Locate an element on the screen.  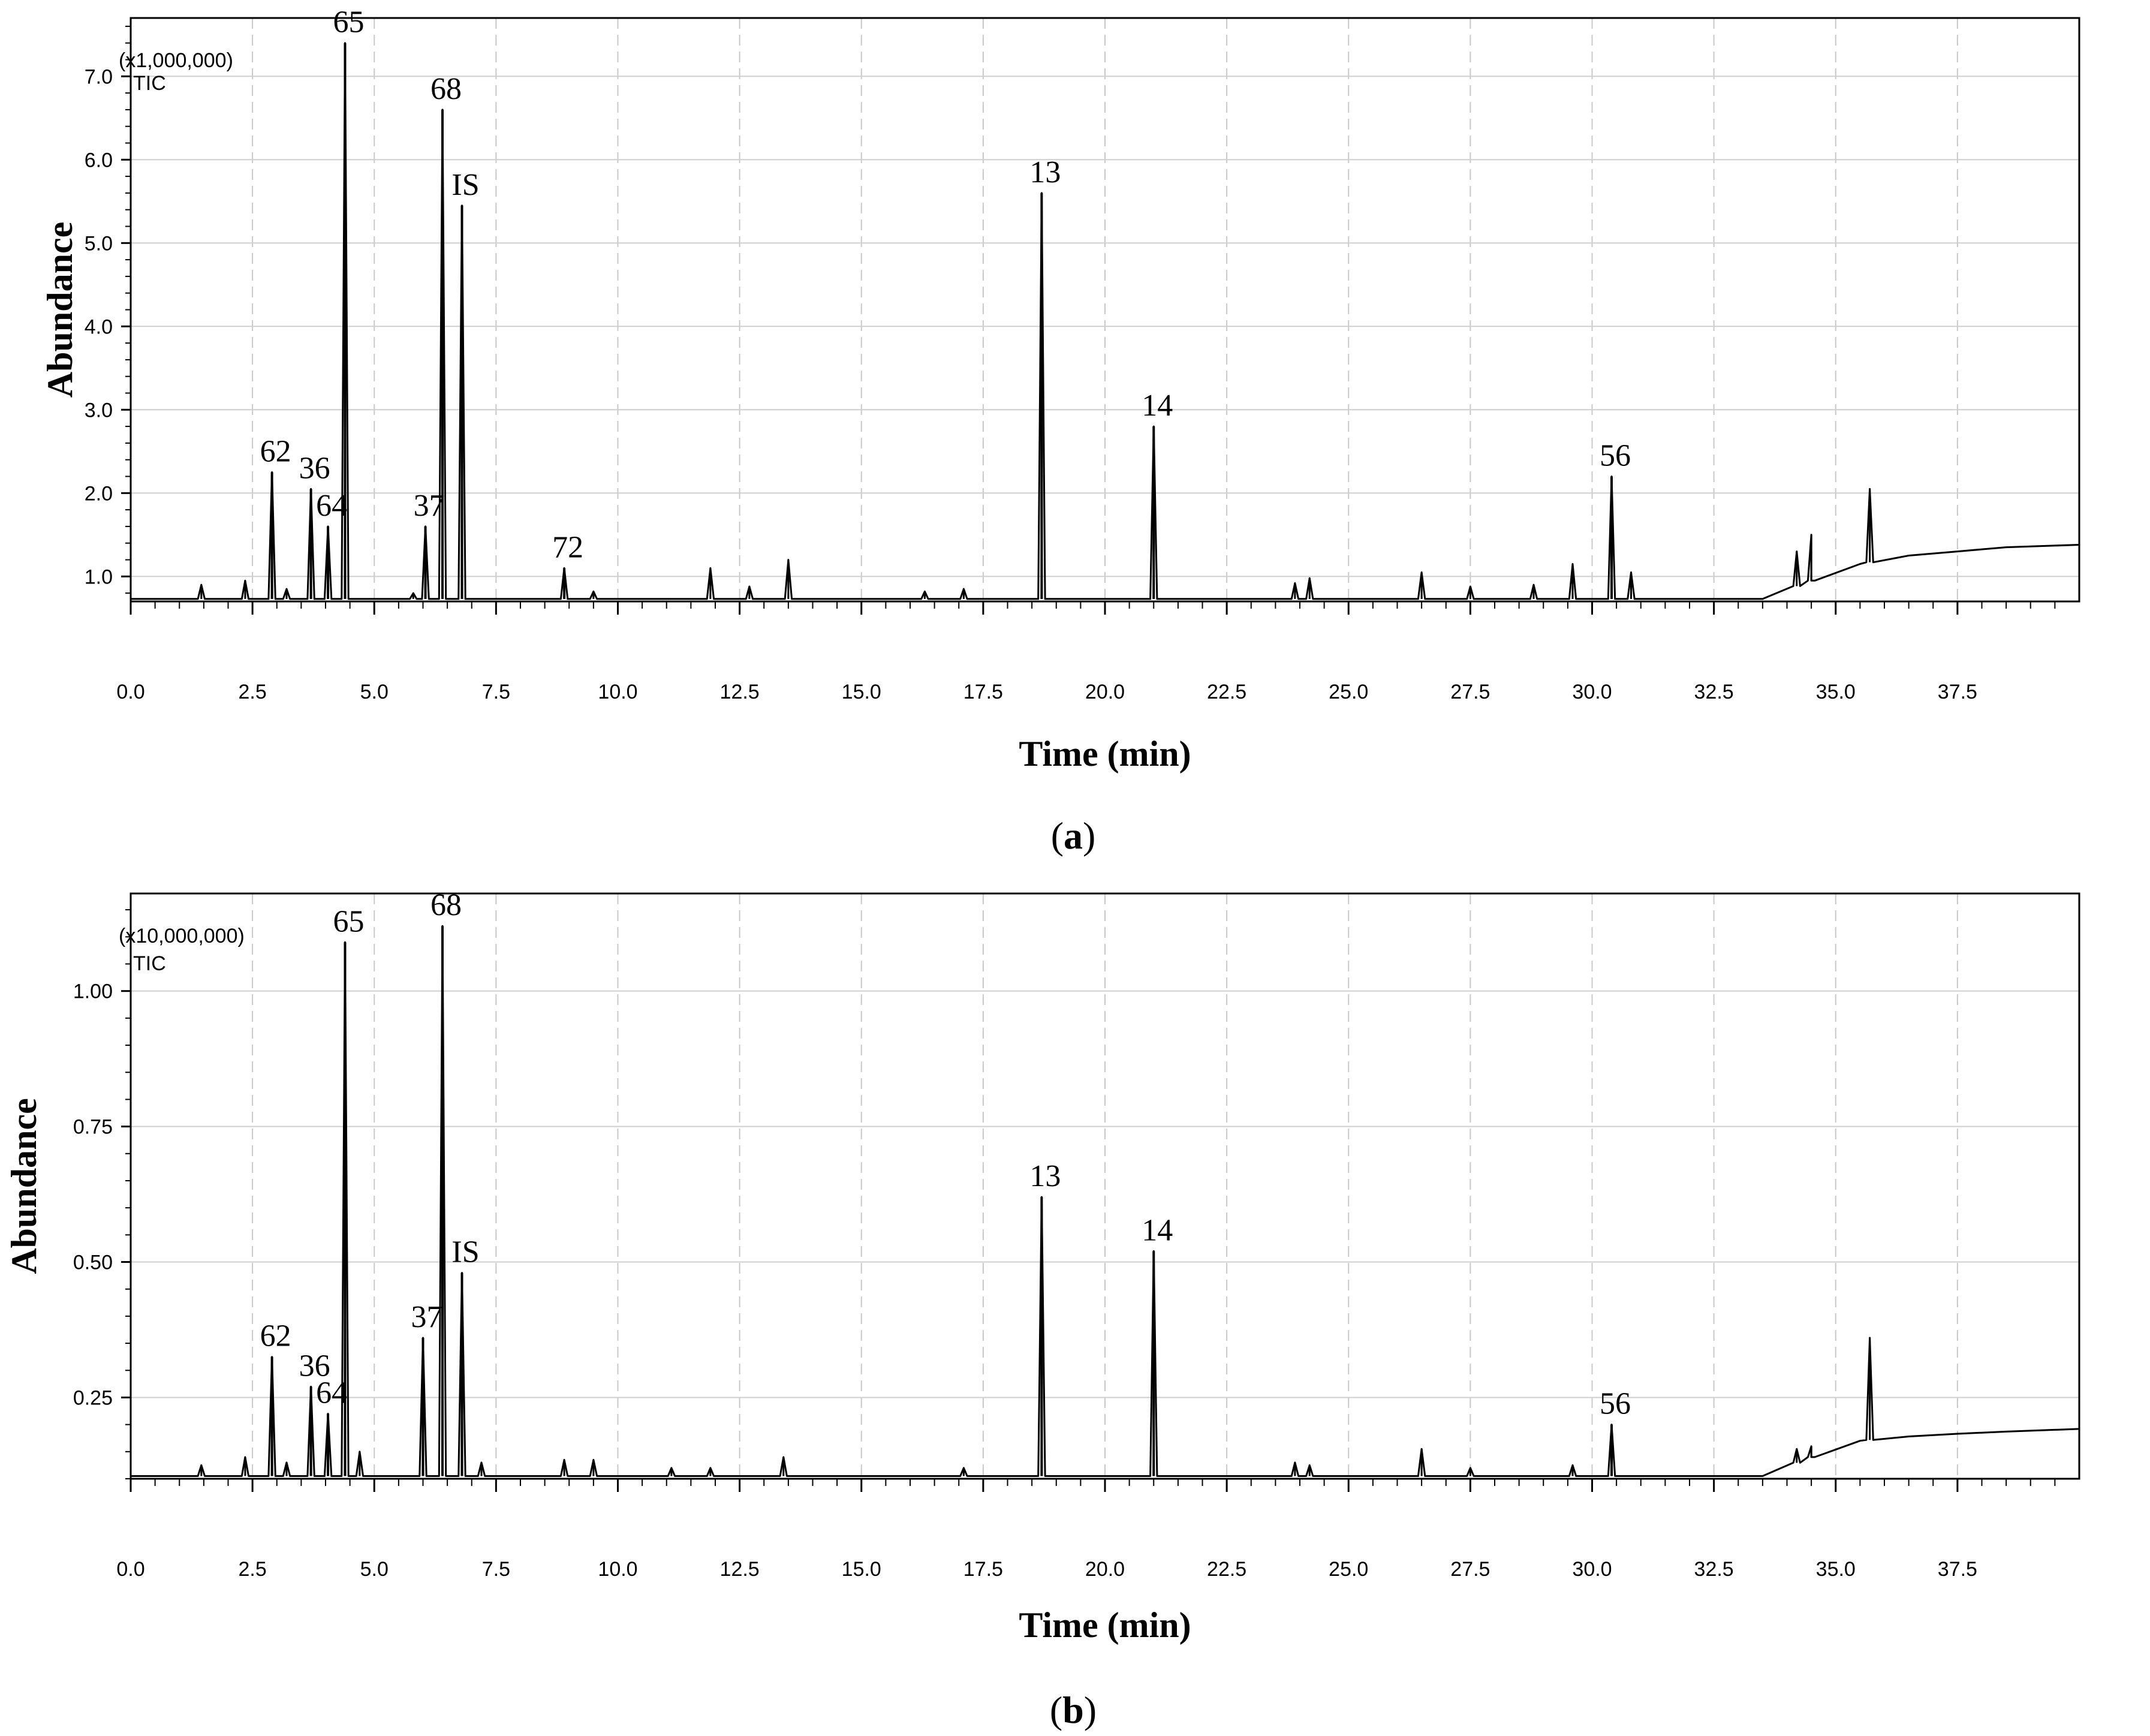
panel-label: (b) is located at coordinates (1073, 1710).